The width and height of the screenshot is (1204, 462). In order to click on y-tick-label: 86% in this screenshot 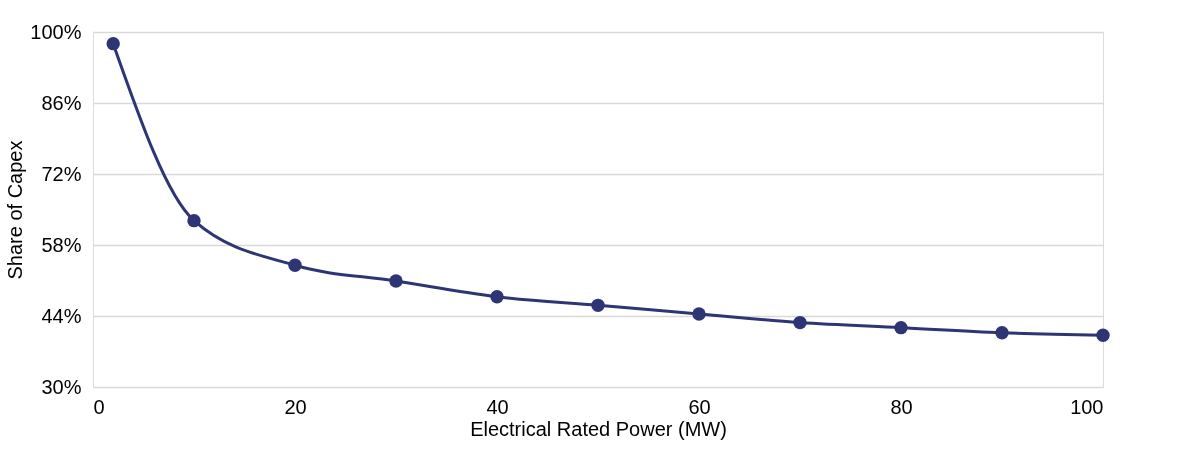, I will do `click(61, 102)`.